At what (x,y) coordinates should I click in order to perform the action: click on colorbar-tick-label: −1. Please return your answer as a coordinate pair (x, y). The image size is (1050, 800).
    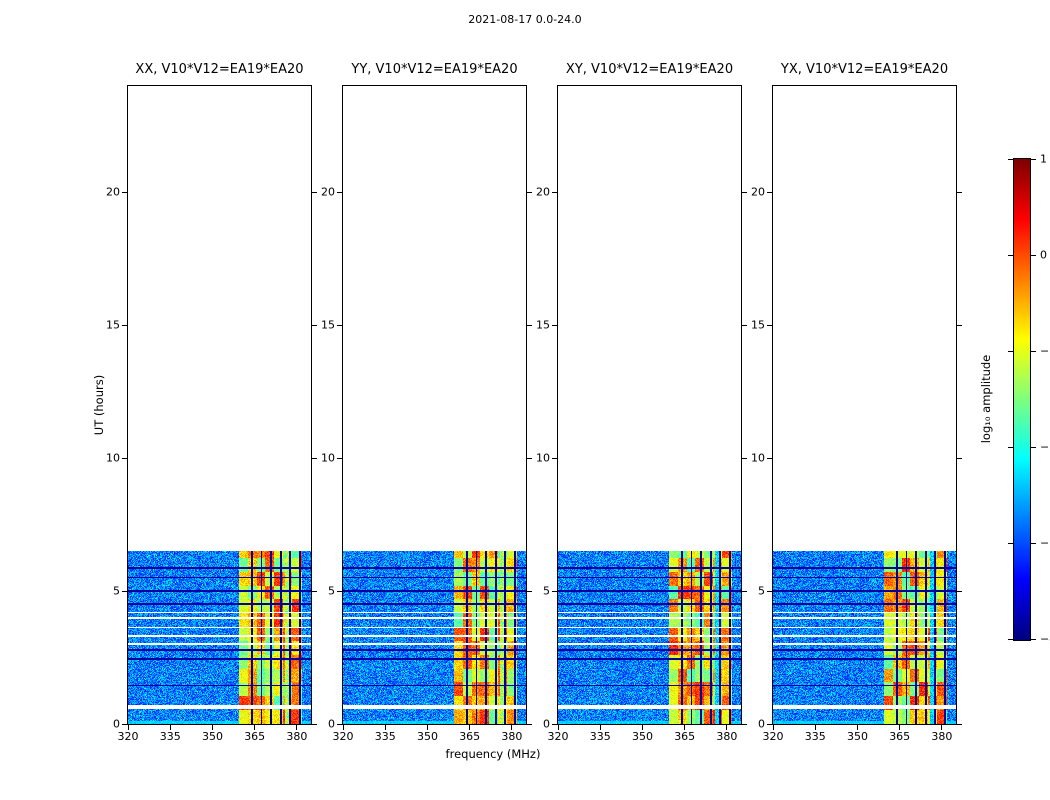
    Looking at the image, I should click on (1045, 351).